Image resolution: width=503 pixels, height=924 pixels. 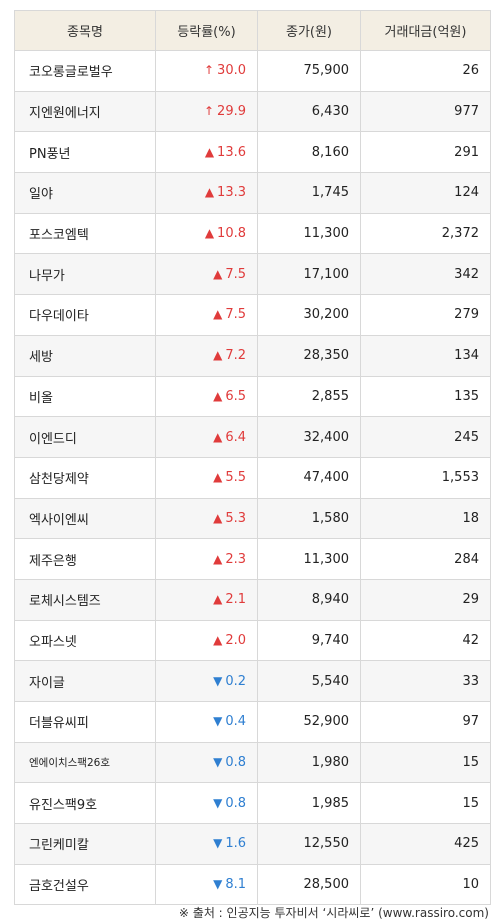 I want to click on table-row: 세방 ▲ 7.2 28,350 134, so click(x=252, y=355).